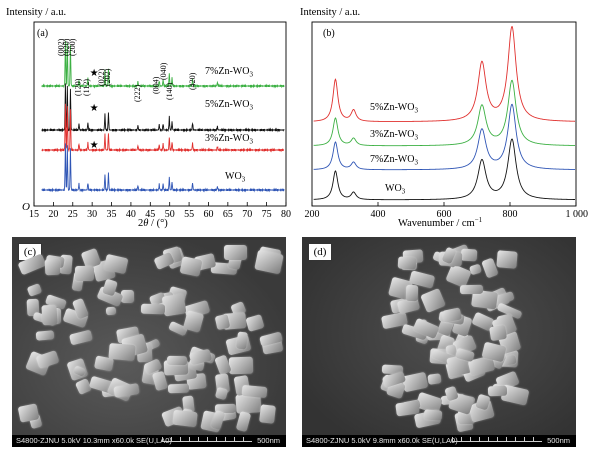 The image size is (589, 453). Describe the element at coordinates (112, 214) in the screenshot. I see `panel-a-tick-label: 35` at that location.